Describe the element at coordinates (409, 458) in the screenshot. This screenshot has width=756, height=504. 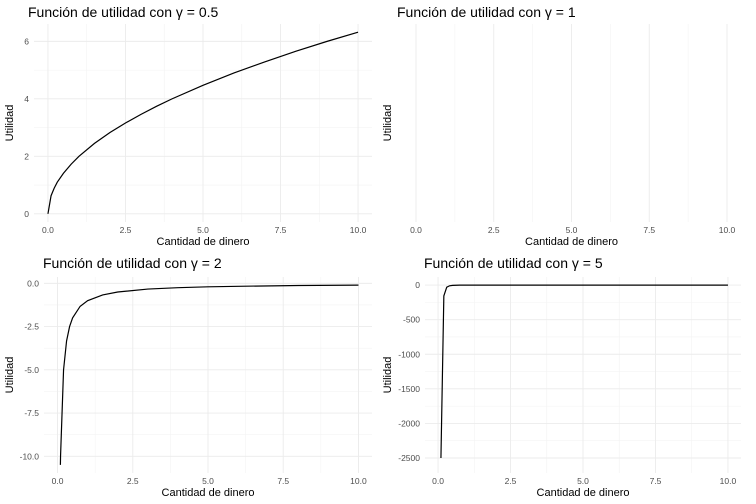
I see `y-tick-label: -2500` at that location.